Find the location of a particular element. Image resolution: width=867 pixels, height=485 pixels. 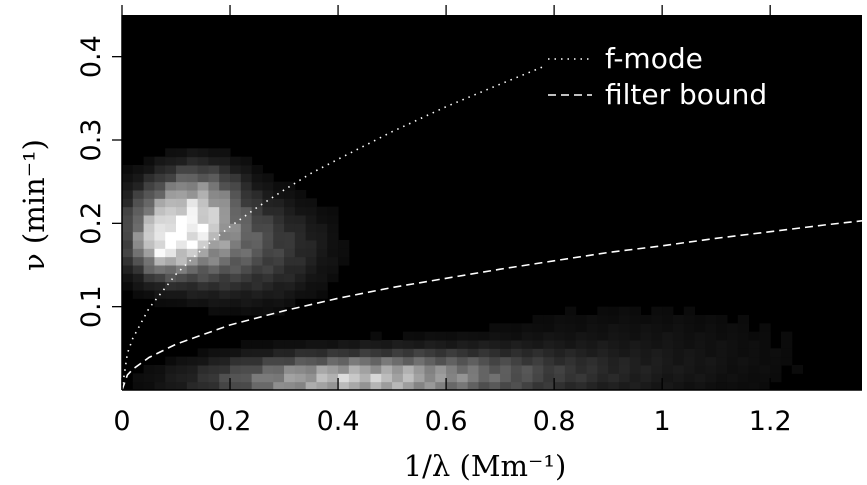

y-tick-label: 0.3 is located at coordinates (91, 140).